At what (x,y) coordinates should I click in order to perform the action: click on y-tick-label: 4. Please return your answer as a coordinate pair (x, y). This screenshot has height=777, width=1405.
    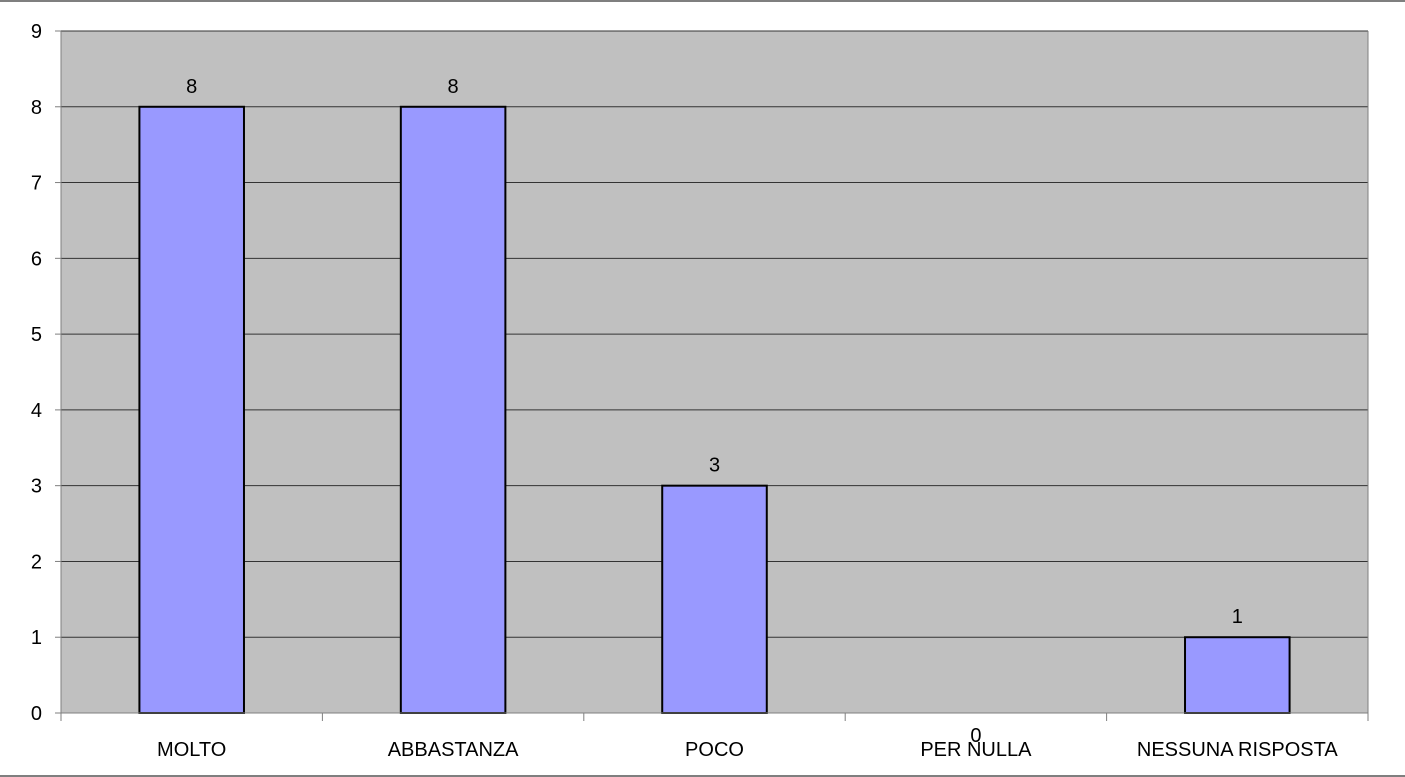
    Looking at the image, I should click on (36, 411).